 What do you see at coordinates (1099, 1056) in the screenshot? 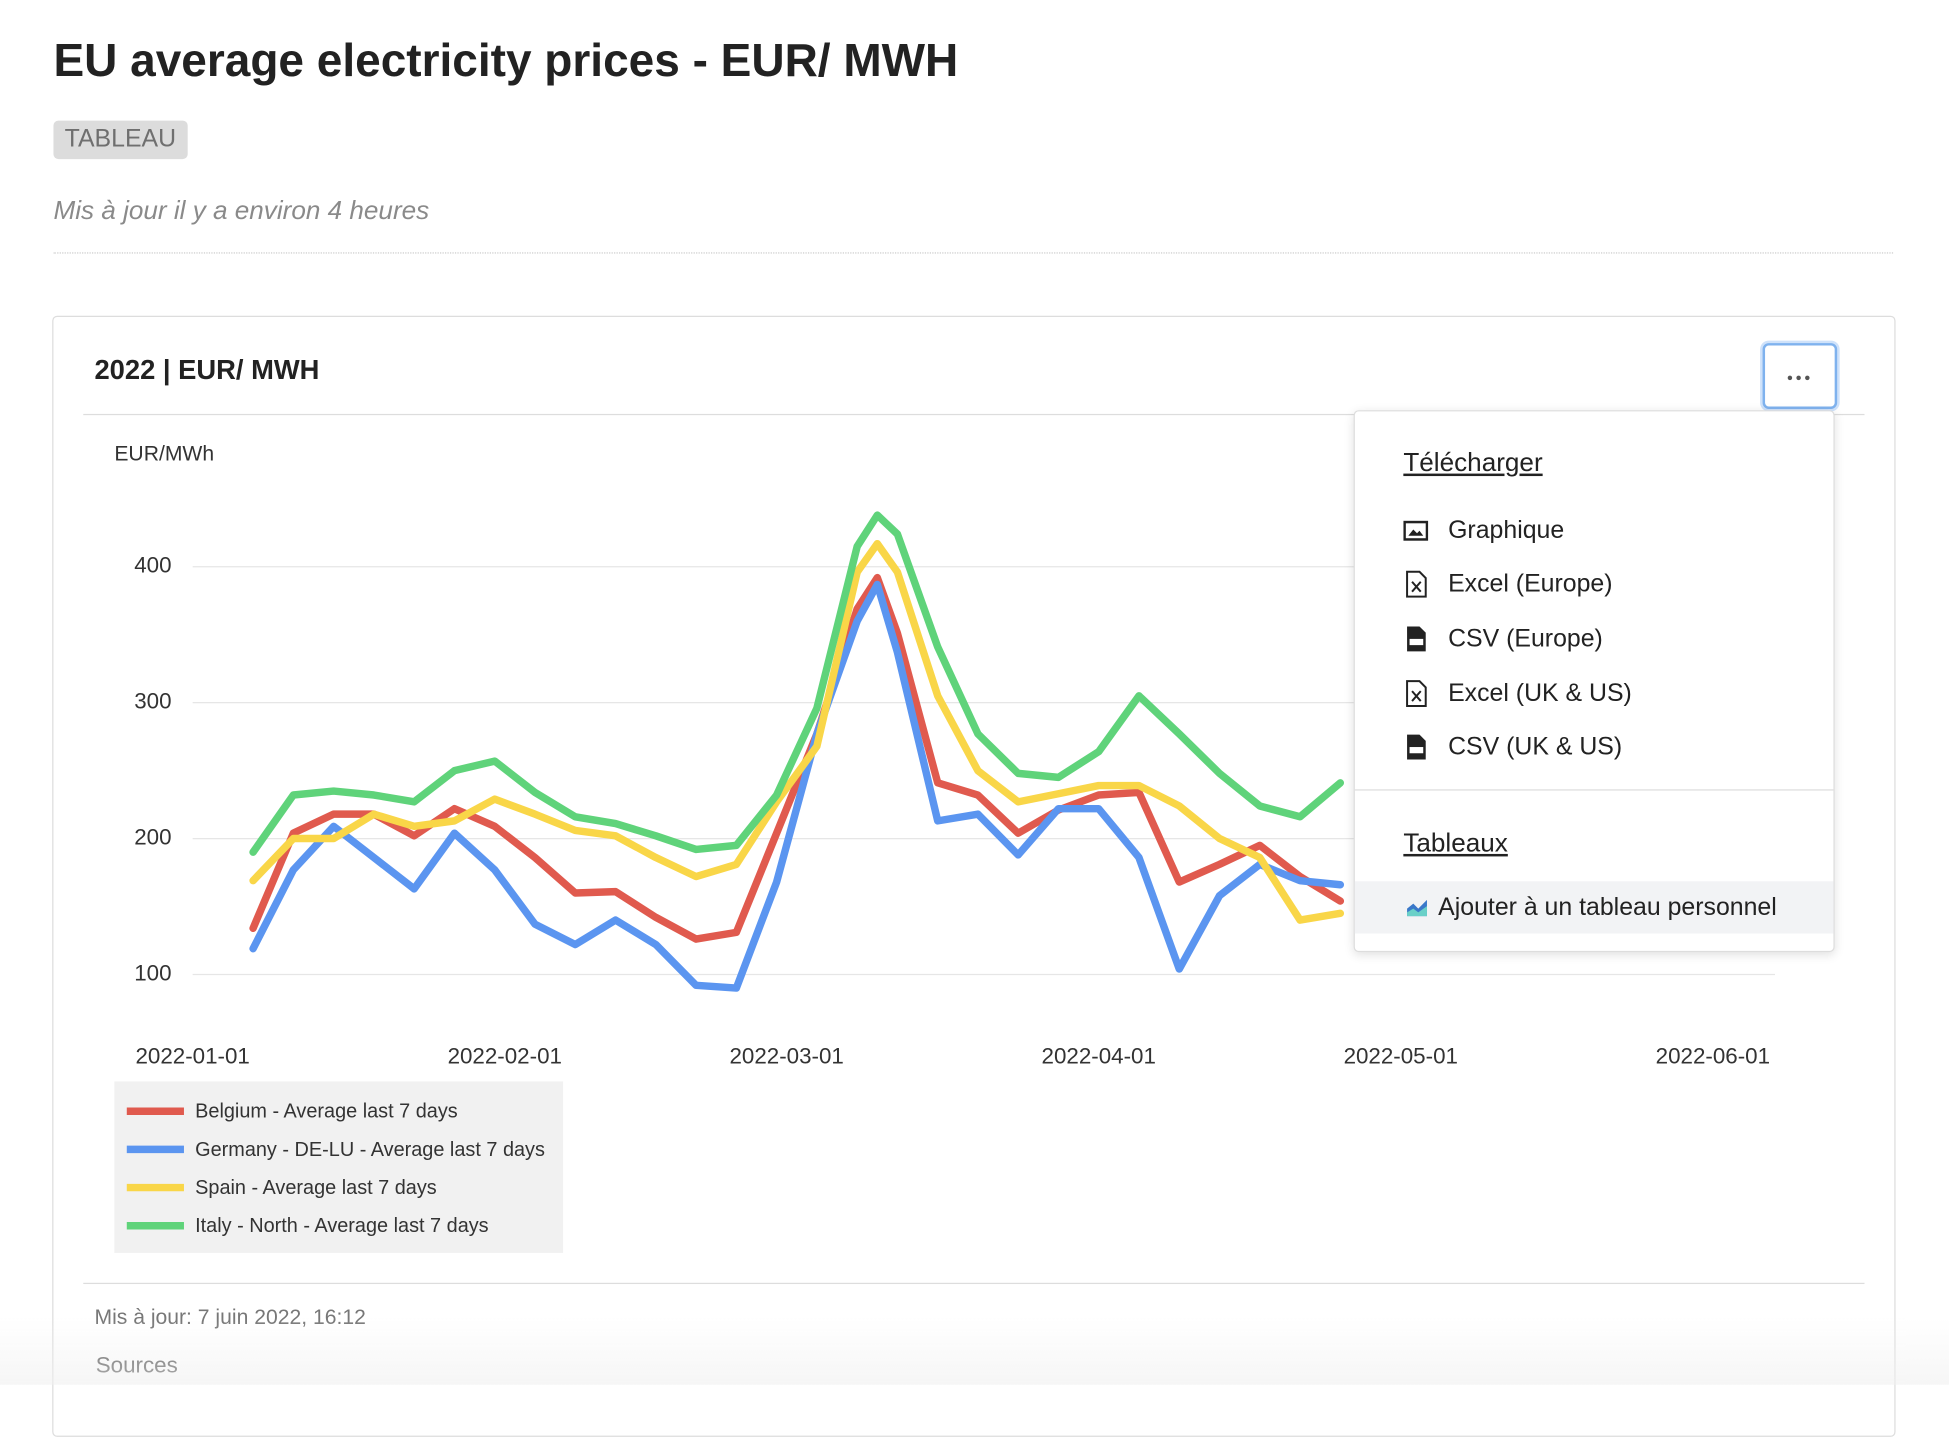
I see `x-tick-label: 2022-04-01` at bounding box center [1099, 1056].